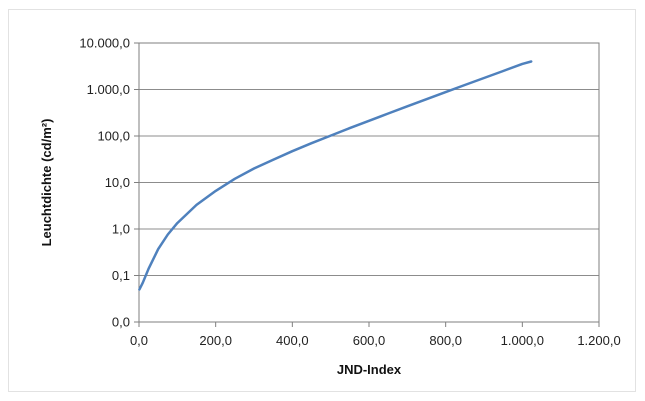 This screenshot has height=401, width=645. I want to click on x-tick-label: 1.000,0, so click(522, 340).